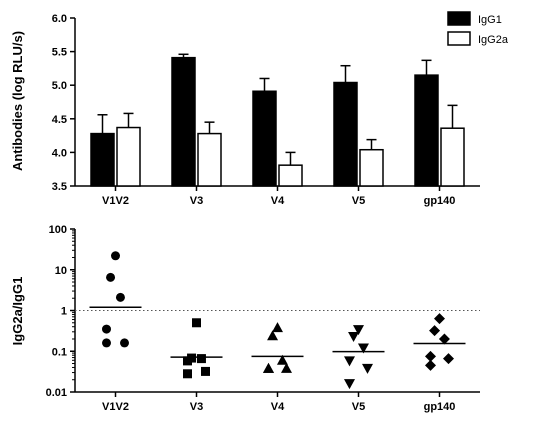 This screenshot has width=550, height=422. I want to click on bar-igg2a-gp140, so click(452, 157).